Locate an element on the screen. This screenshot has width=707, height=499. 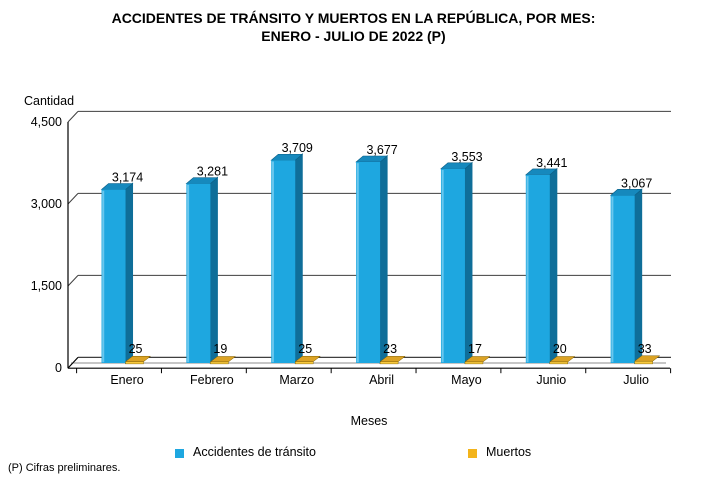
bar-accidentes-mayo is located at coordinates (452, 265).